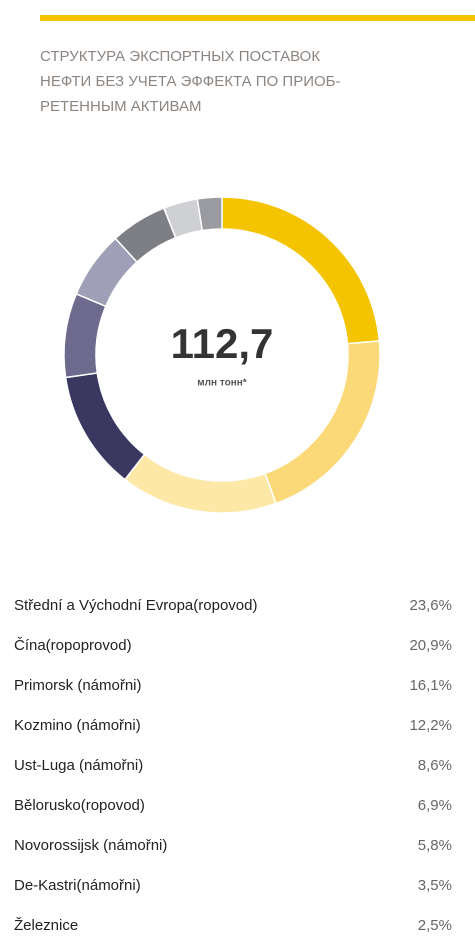 The height and width of the screenshot is (936, 475). What do you see at coordinates (435, 845) in the screenshot?
I see `legend-value: 5,8%` at bounding box center [435, 845].